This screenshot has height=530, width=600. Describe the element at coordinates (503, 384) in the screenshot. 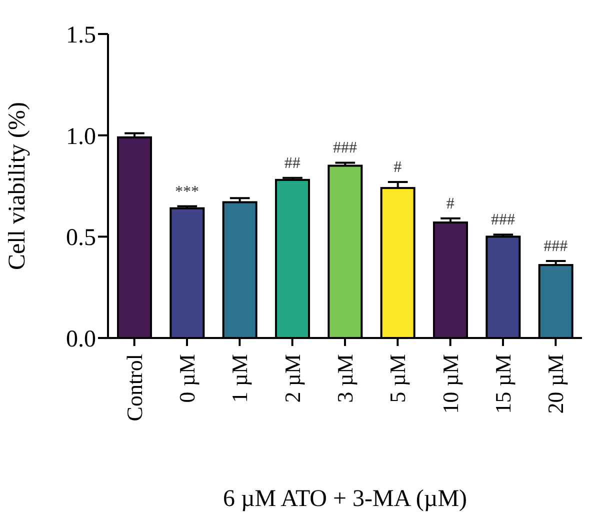

I see `x-tick-label: 15 µM` at that location.